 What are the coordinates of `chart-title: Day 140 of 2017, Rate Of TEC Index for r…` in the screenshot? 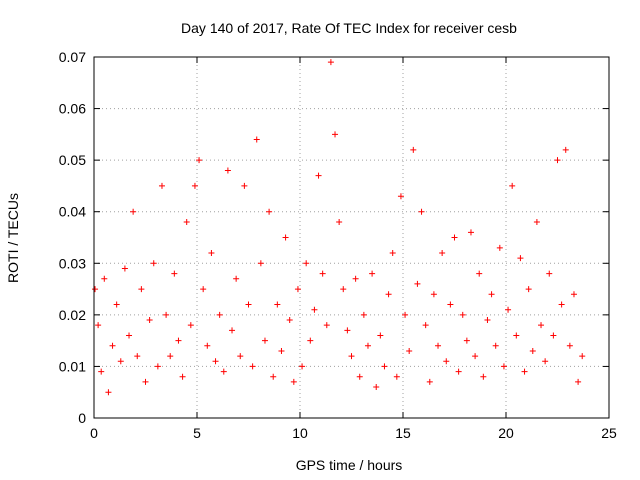 It's located at (349, 28).